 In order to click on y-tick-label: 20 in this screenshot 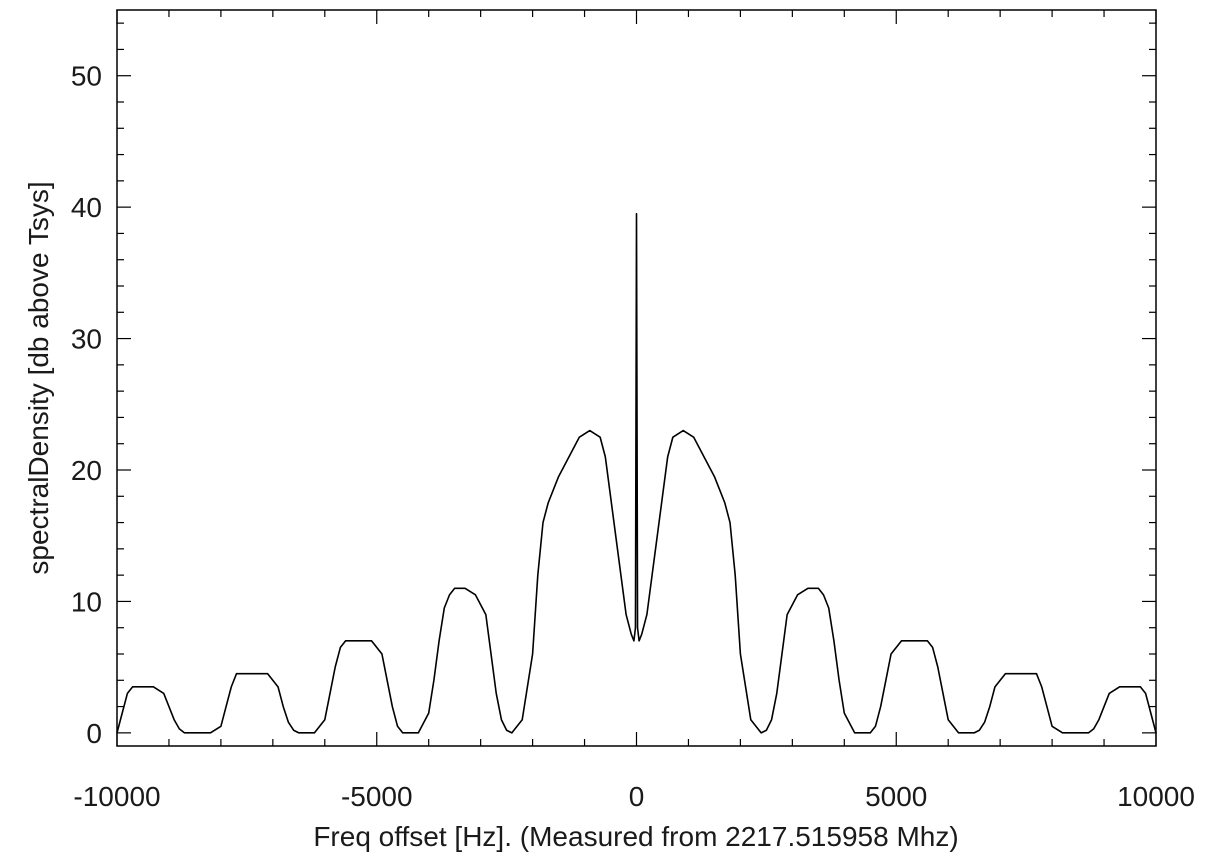, I will do `click(86, 470)`.